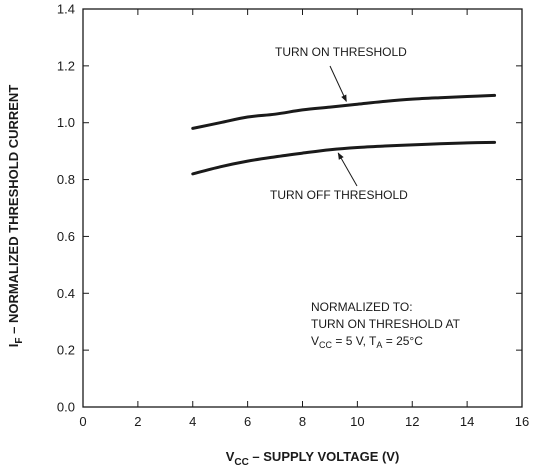 Image resolution: width=538 pixels, height=471 pixels. What do you see at coordinates (339, 195) in the screenshot?
I see `turn-off-threshold-label: TURN OFF THRESHOLD` at bounding box center [339, 195].